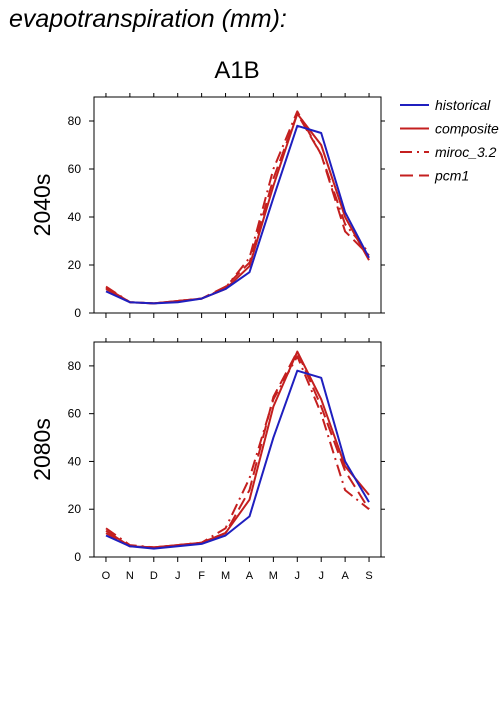  I want to click on x-tick-label: S, so click(368, 576).